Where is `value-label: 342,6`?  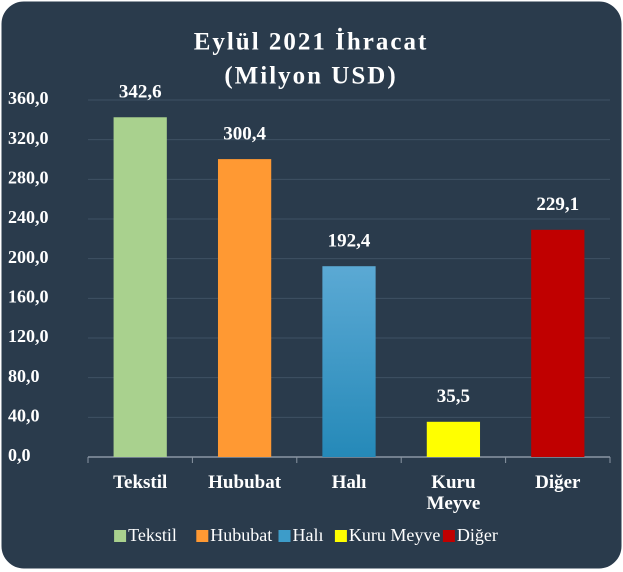 value-label: 342,6 is located at coordinates (140, 92).